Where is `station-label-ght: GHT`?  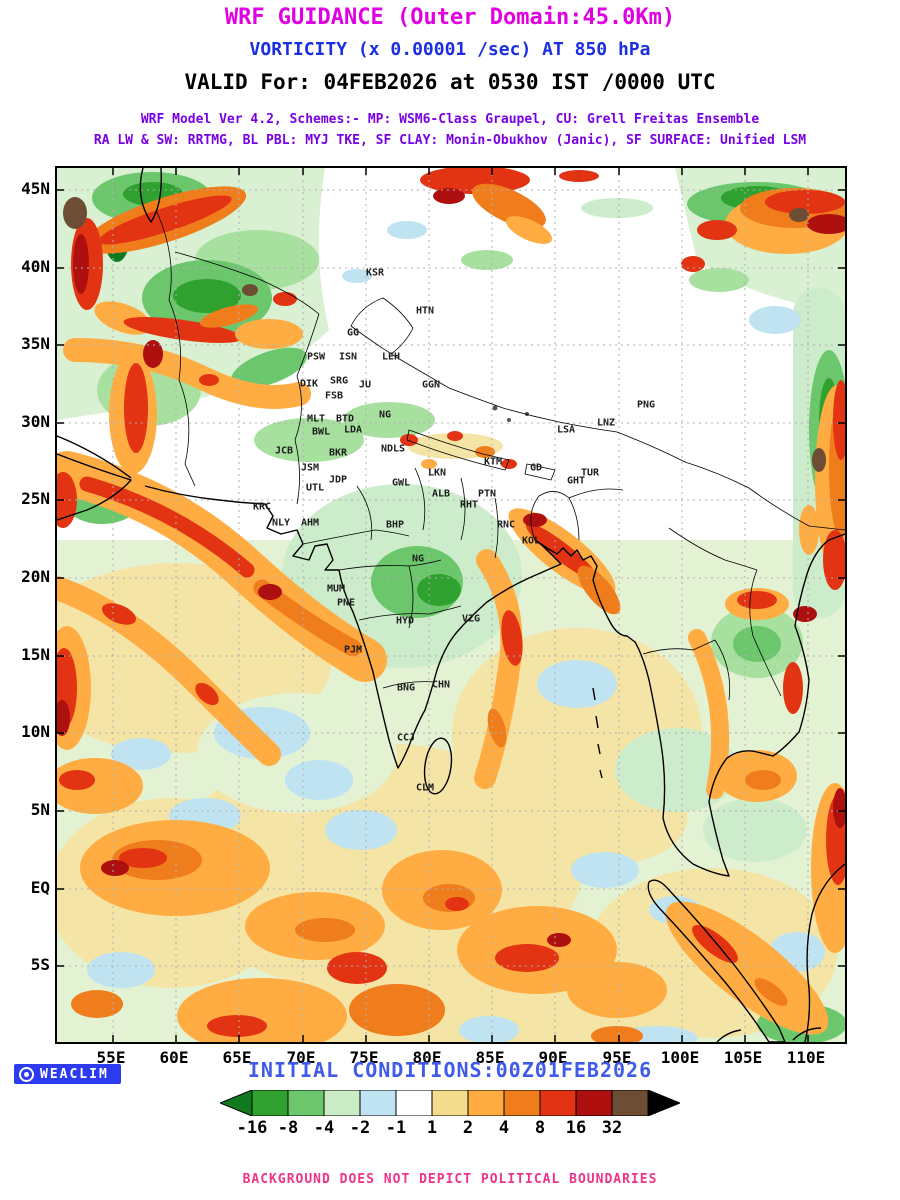
station-label-ght: GHT is located at coordinates (576, 481).